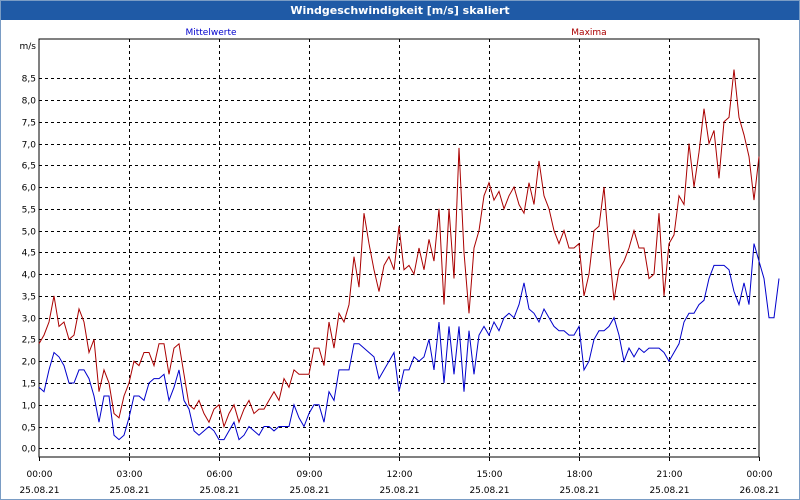 The height and width of the screenshot is (500, 800). What do you see at coordinates (29, 429) in the screenshot?
I see `y-tick-label: 0,5` at bounding box center [29, 429].